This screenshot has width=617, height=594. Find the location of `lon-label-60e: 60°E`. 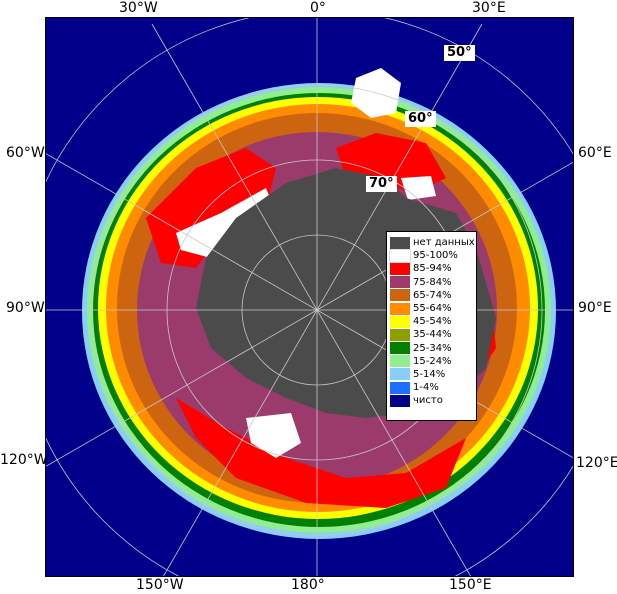

lon-label-60e: 60°E is located at coordinates (595, 153).